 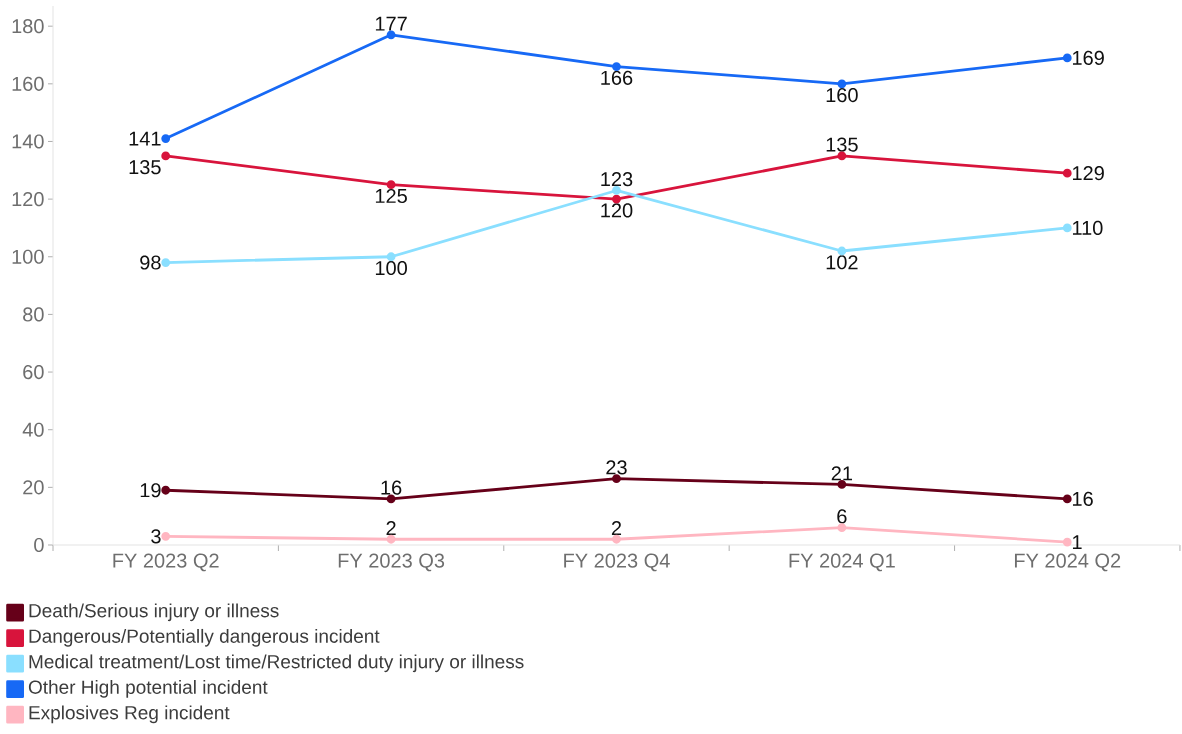 I want to click on y-tick-label: 120, so click(x=28, y=199).